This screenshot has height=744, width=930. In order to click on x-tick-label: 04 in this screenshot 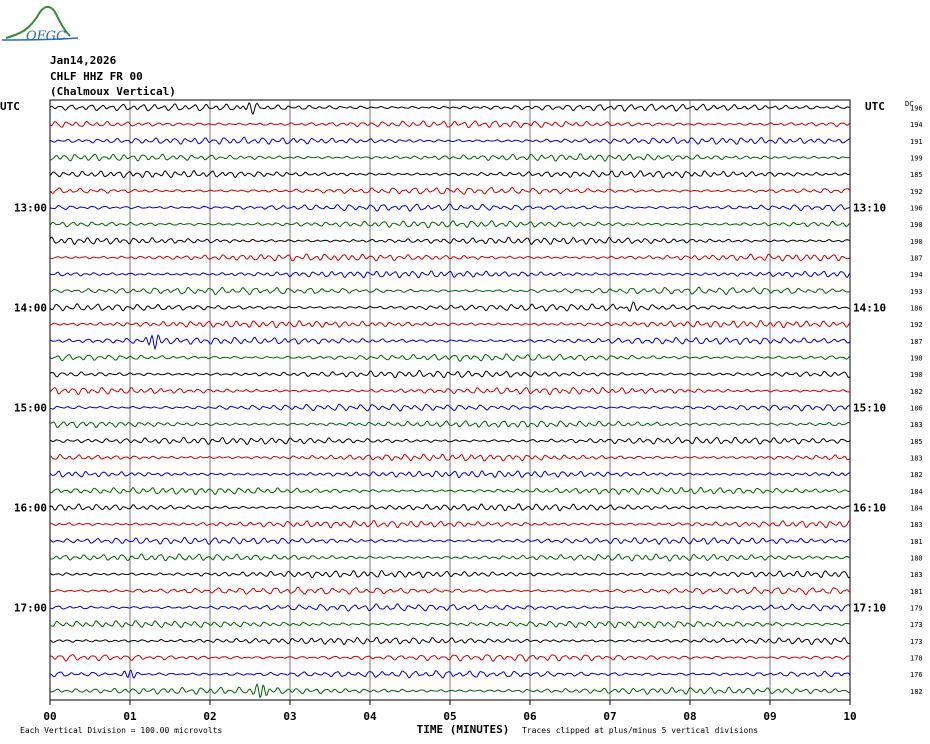, I will do `click(370, 716)`.